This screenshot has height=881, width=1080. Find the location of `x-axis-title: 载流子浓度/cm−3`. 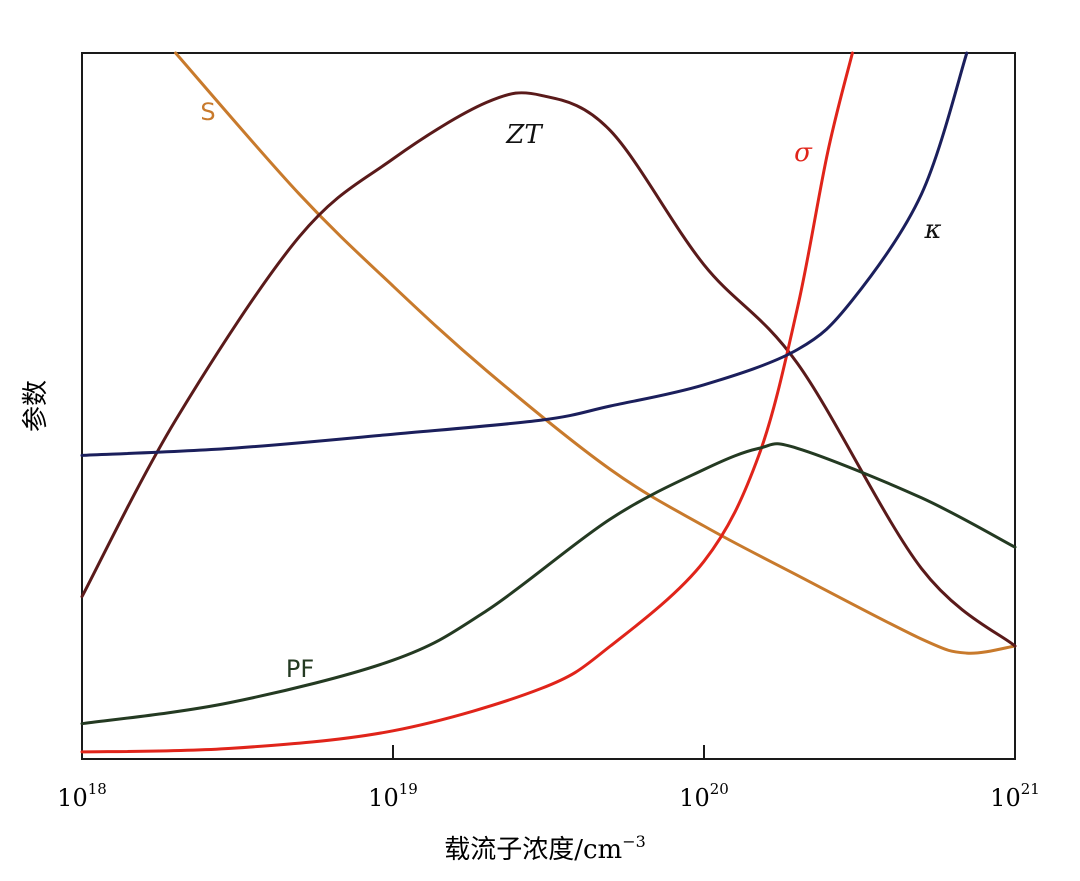

x-axis-title: 载流子浓度/cm−3 is located at coordinates (545, 848).